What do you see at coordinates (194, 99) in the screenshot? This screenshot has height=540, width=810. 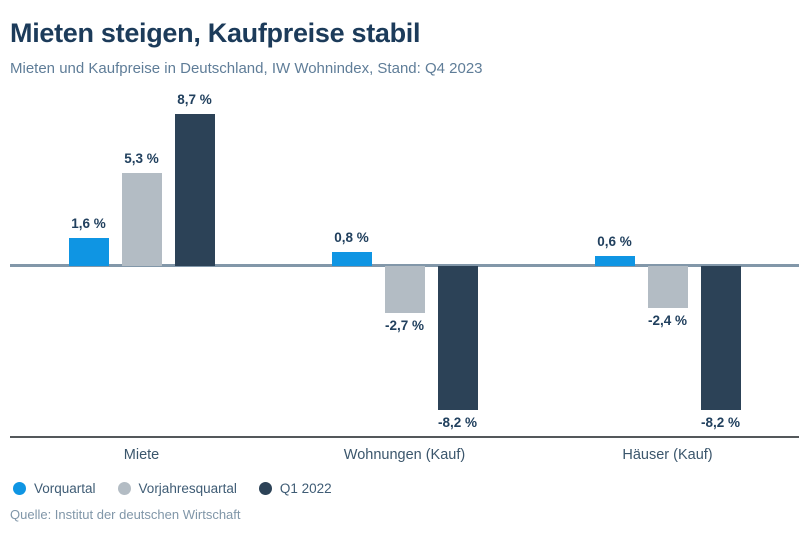 I see `bar-value-label: 8,7 %` at bounding box center [194, 99].